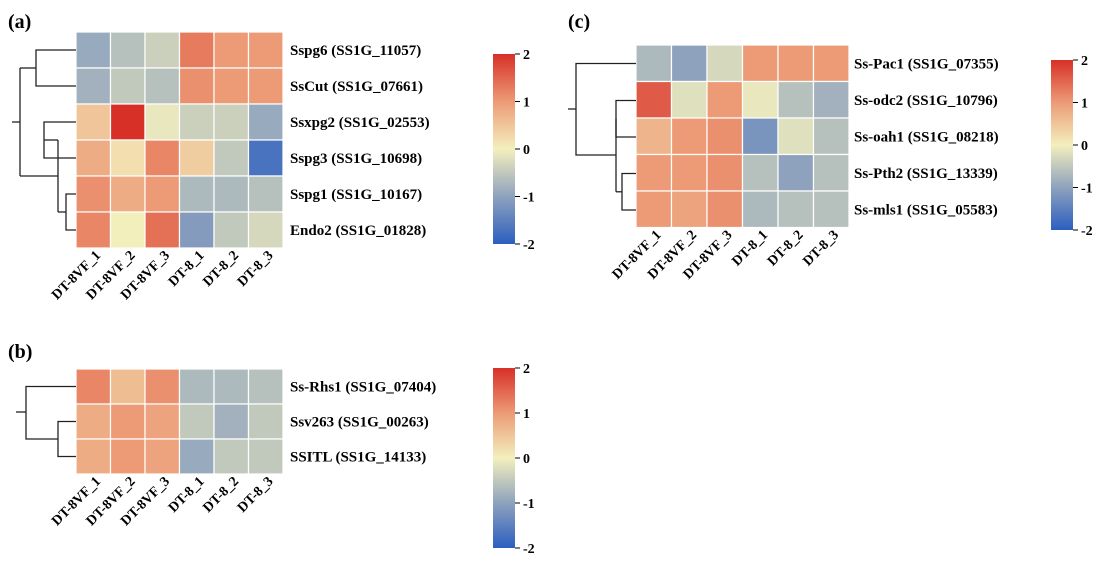 The width and height of the screenshot is (1104, 563). Describe the element at coordinates (360, 123) in the screenshot. I see `row-label: Ssxpg2 (SS1G_02553)` at that location.